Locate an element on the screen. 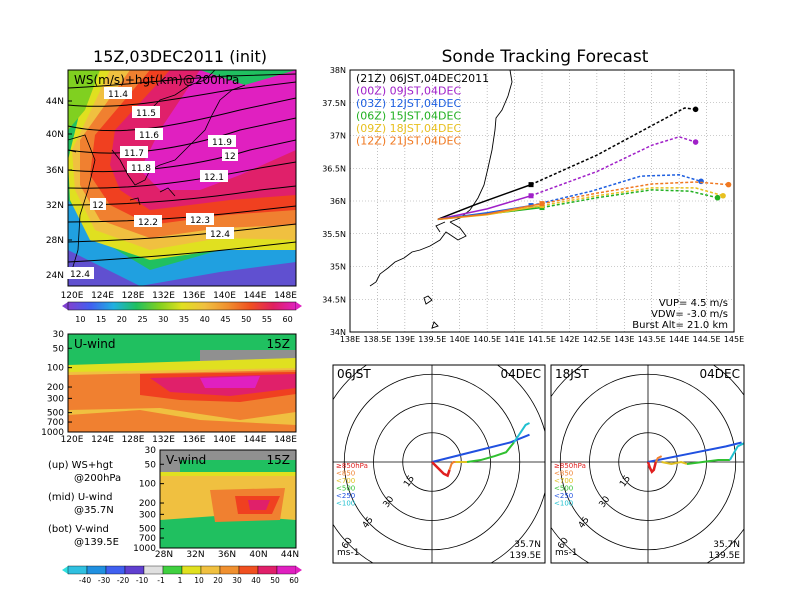  contour-label: 12.4 is located at coordinates (220, 235).